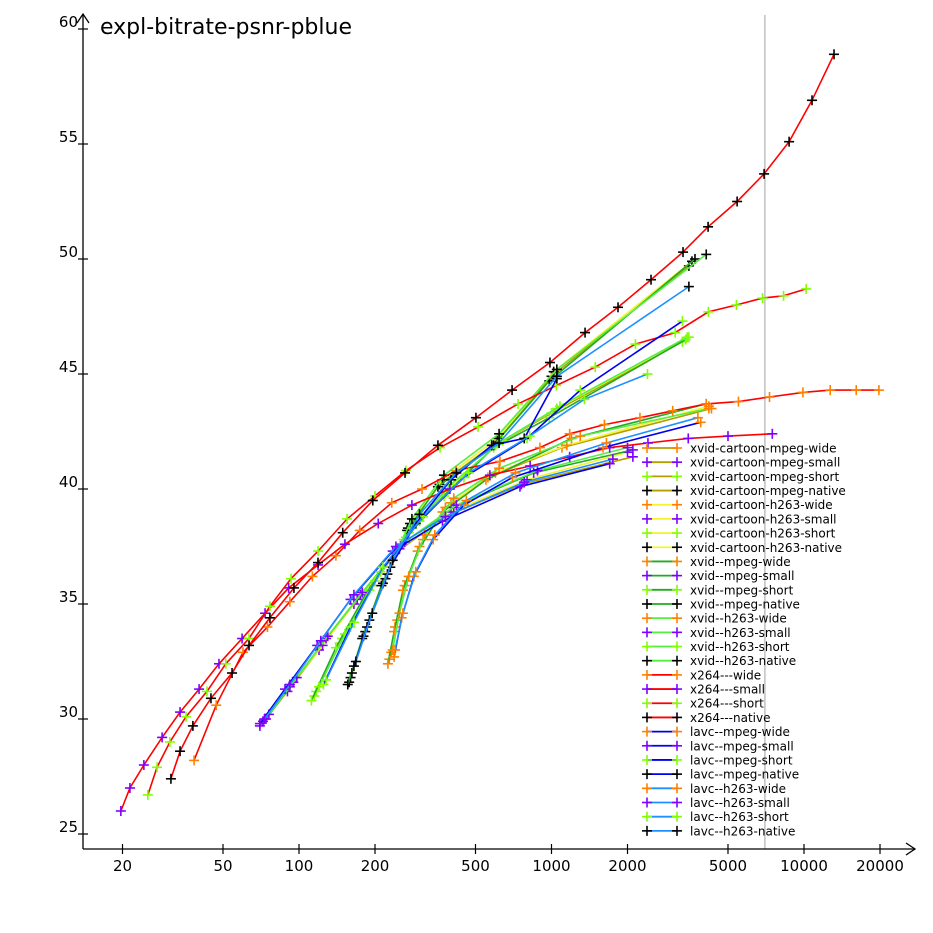  Describe the element at coordinates (299, 866) in the screenshot. I see `x-tick-label: 100` at that location.